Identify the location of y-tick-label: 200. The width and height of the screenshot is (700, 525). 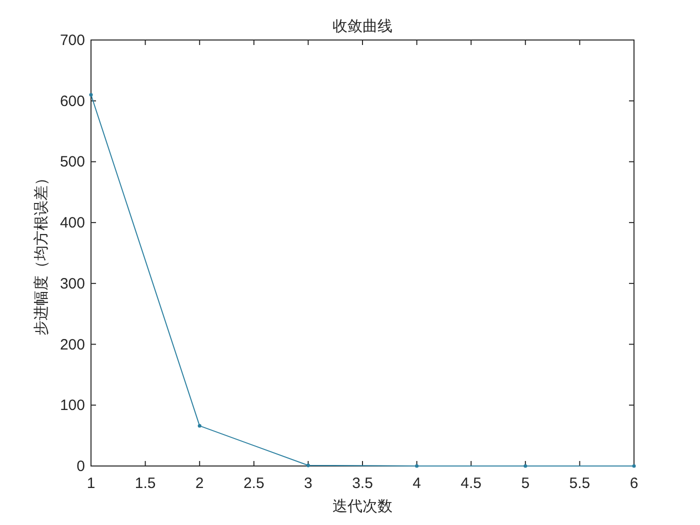
(72, 345).